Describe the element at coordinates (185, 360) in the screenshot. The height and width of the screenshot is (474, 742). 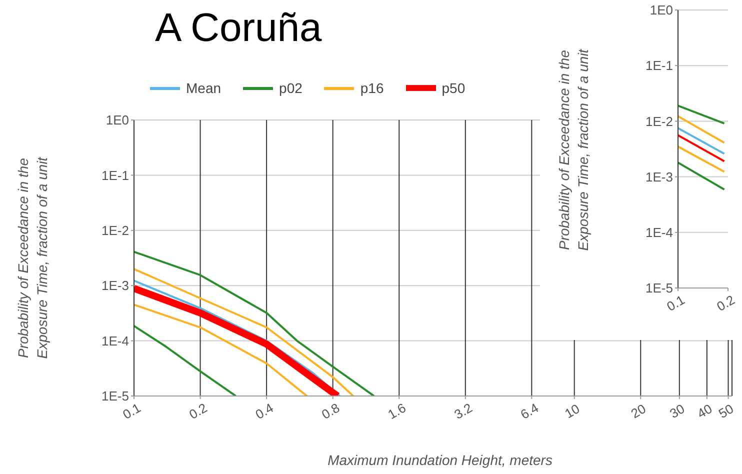
I see `line-series` at that location.